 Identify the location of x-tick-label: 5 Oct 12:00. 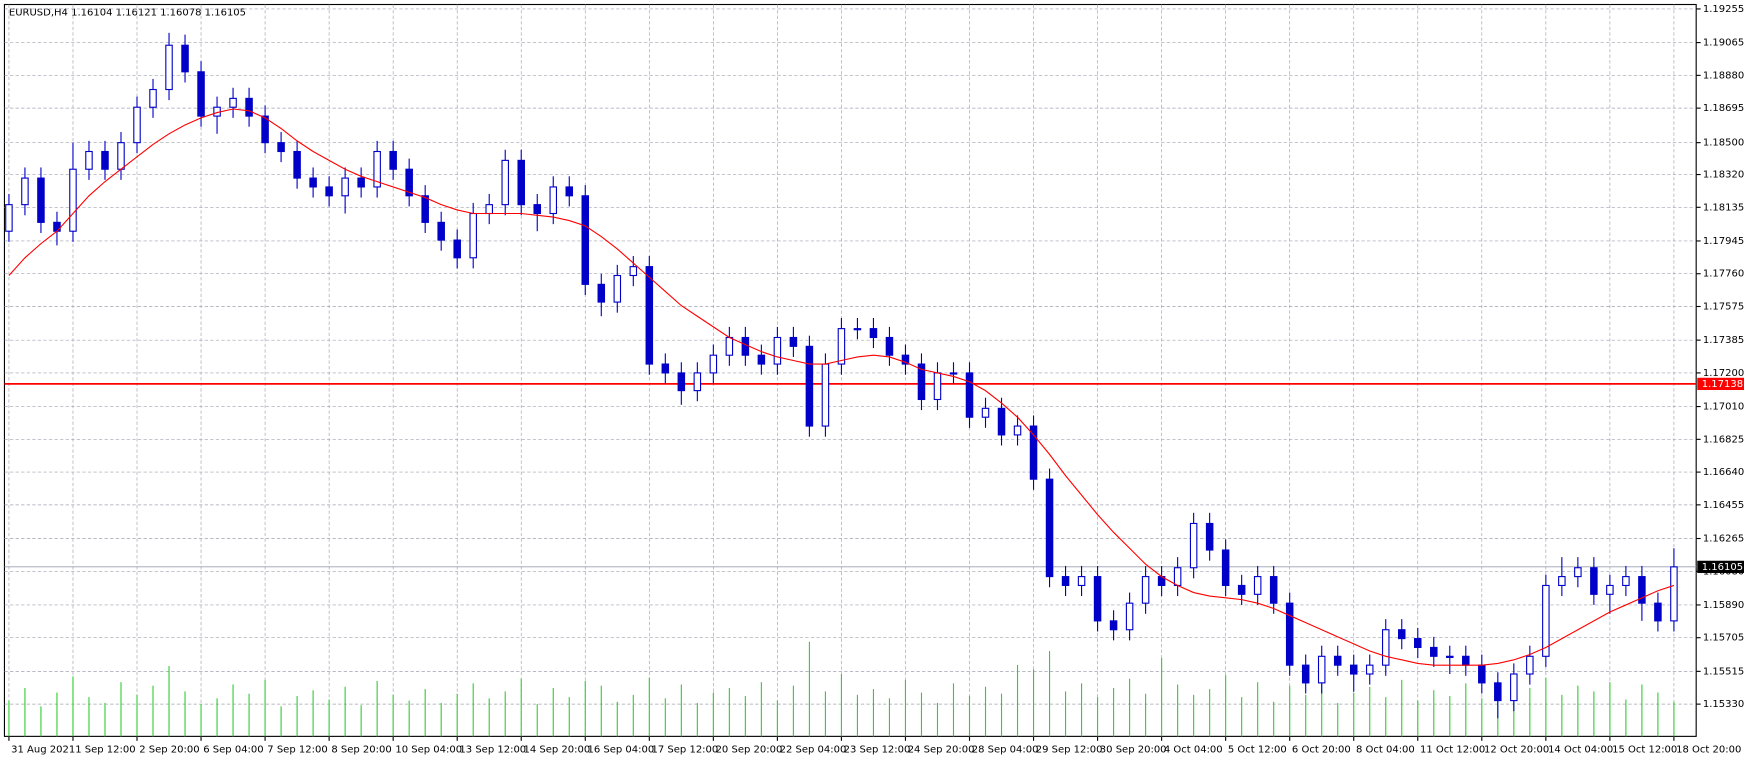
(1257, 750).